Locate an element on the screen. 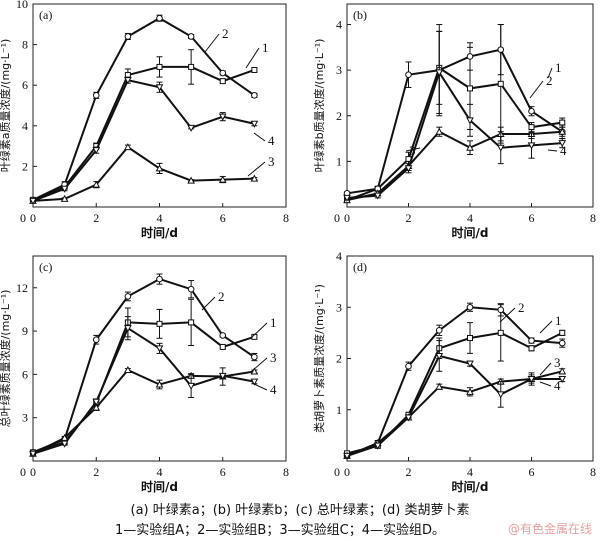 The image size is (600, 541). panel-label: (c) is located at coordinates (45, 267).